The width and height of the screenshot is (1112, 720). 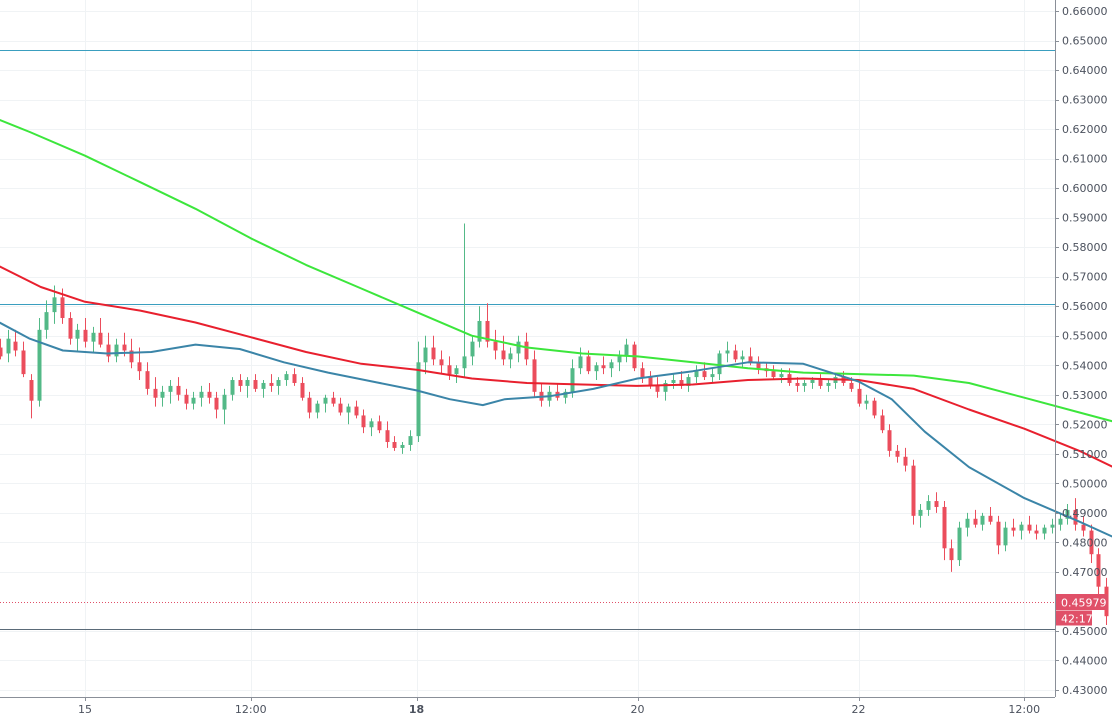 I want to click on price-tick-label: 0.44000, so click(x=1085, y=660).